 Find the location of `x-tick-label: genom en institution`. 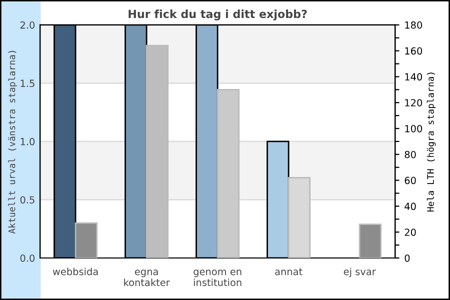

x-tick-label: genom en institution is located at coordinates (218, 278).